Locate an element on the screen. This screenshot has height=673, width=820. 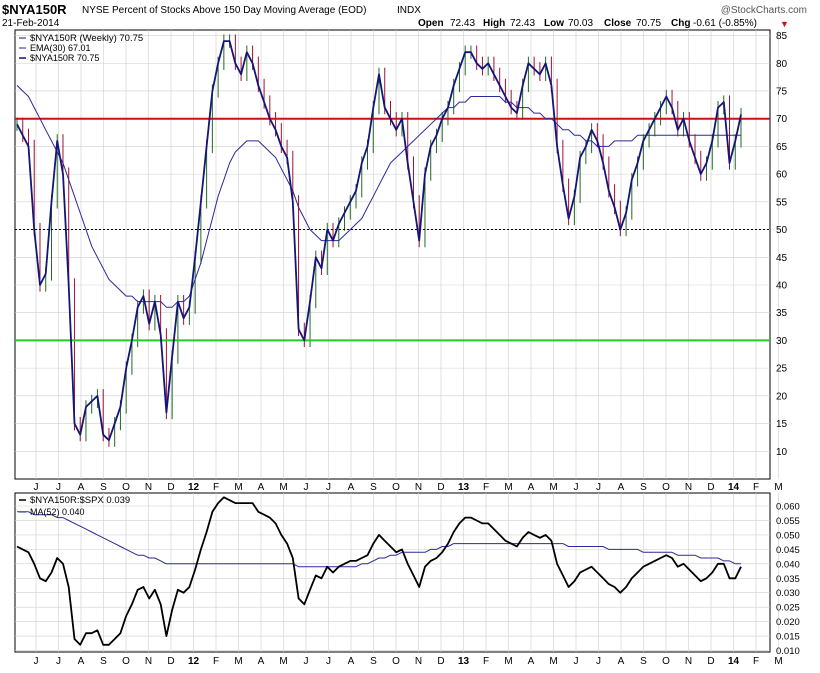
y-tick-label: 25 is located at coordinates (782, 369).